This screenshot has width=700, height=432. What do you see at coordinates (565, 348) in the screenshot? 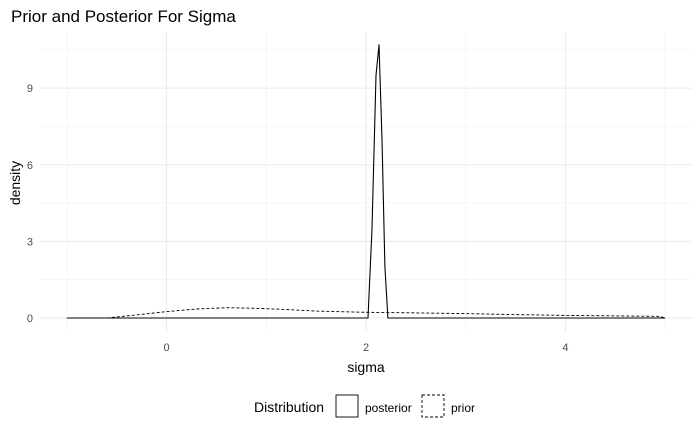
I see `x-tick-label: 4` at bounding box center [565, 348].